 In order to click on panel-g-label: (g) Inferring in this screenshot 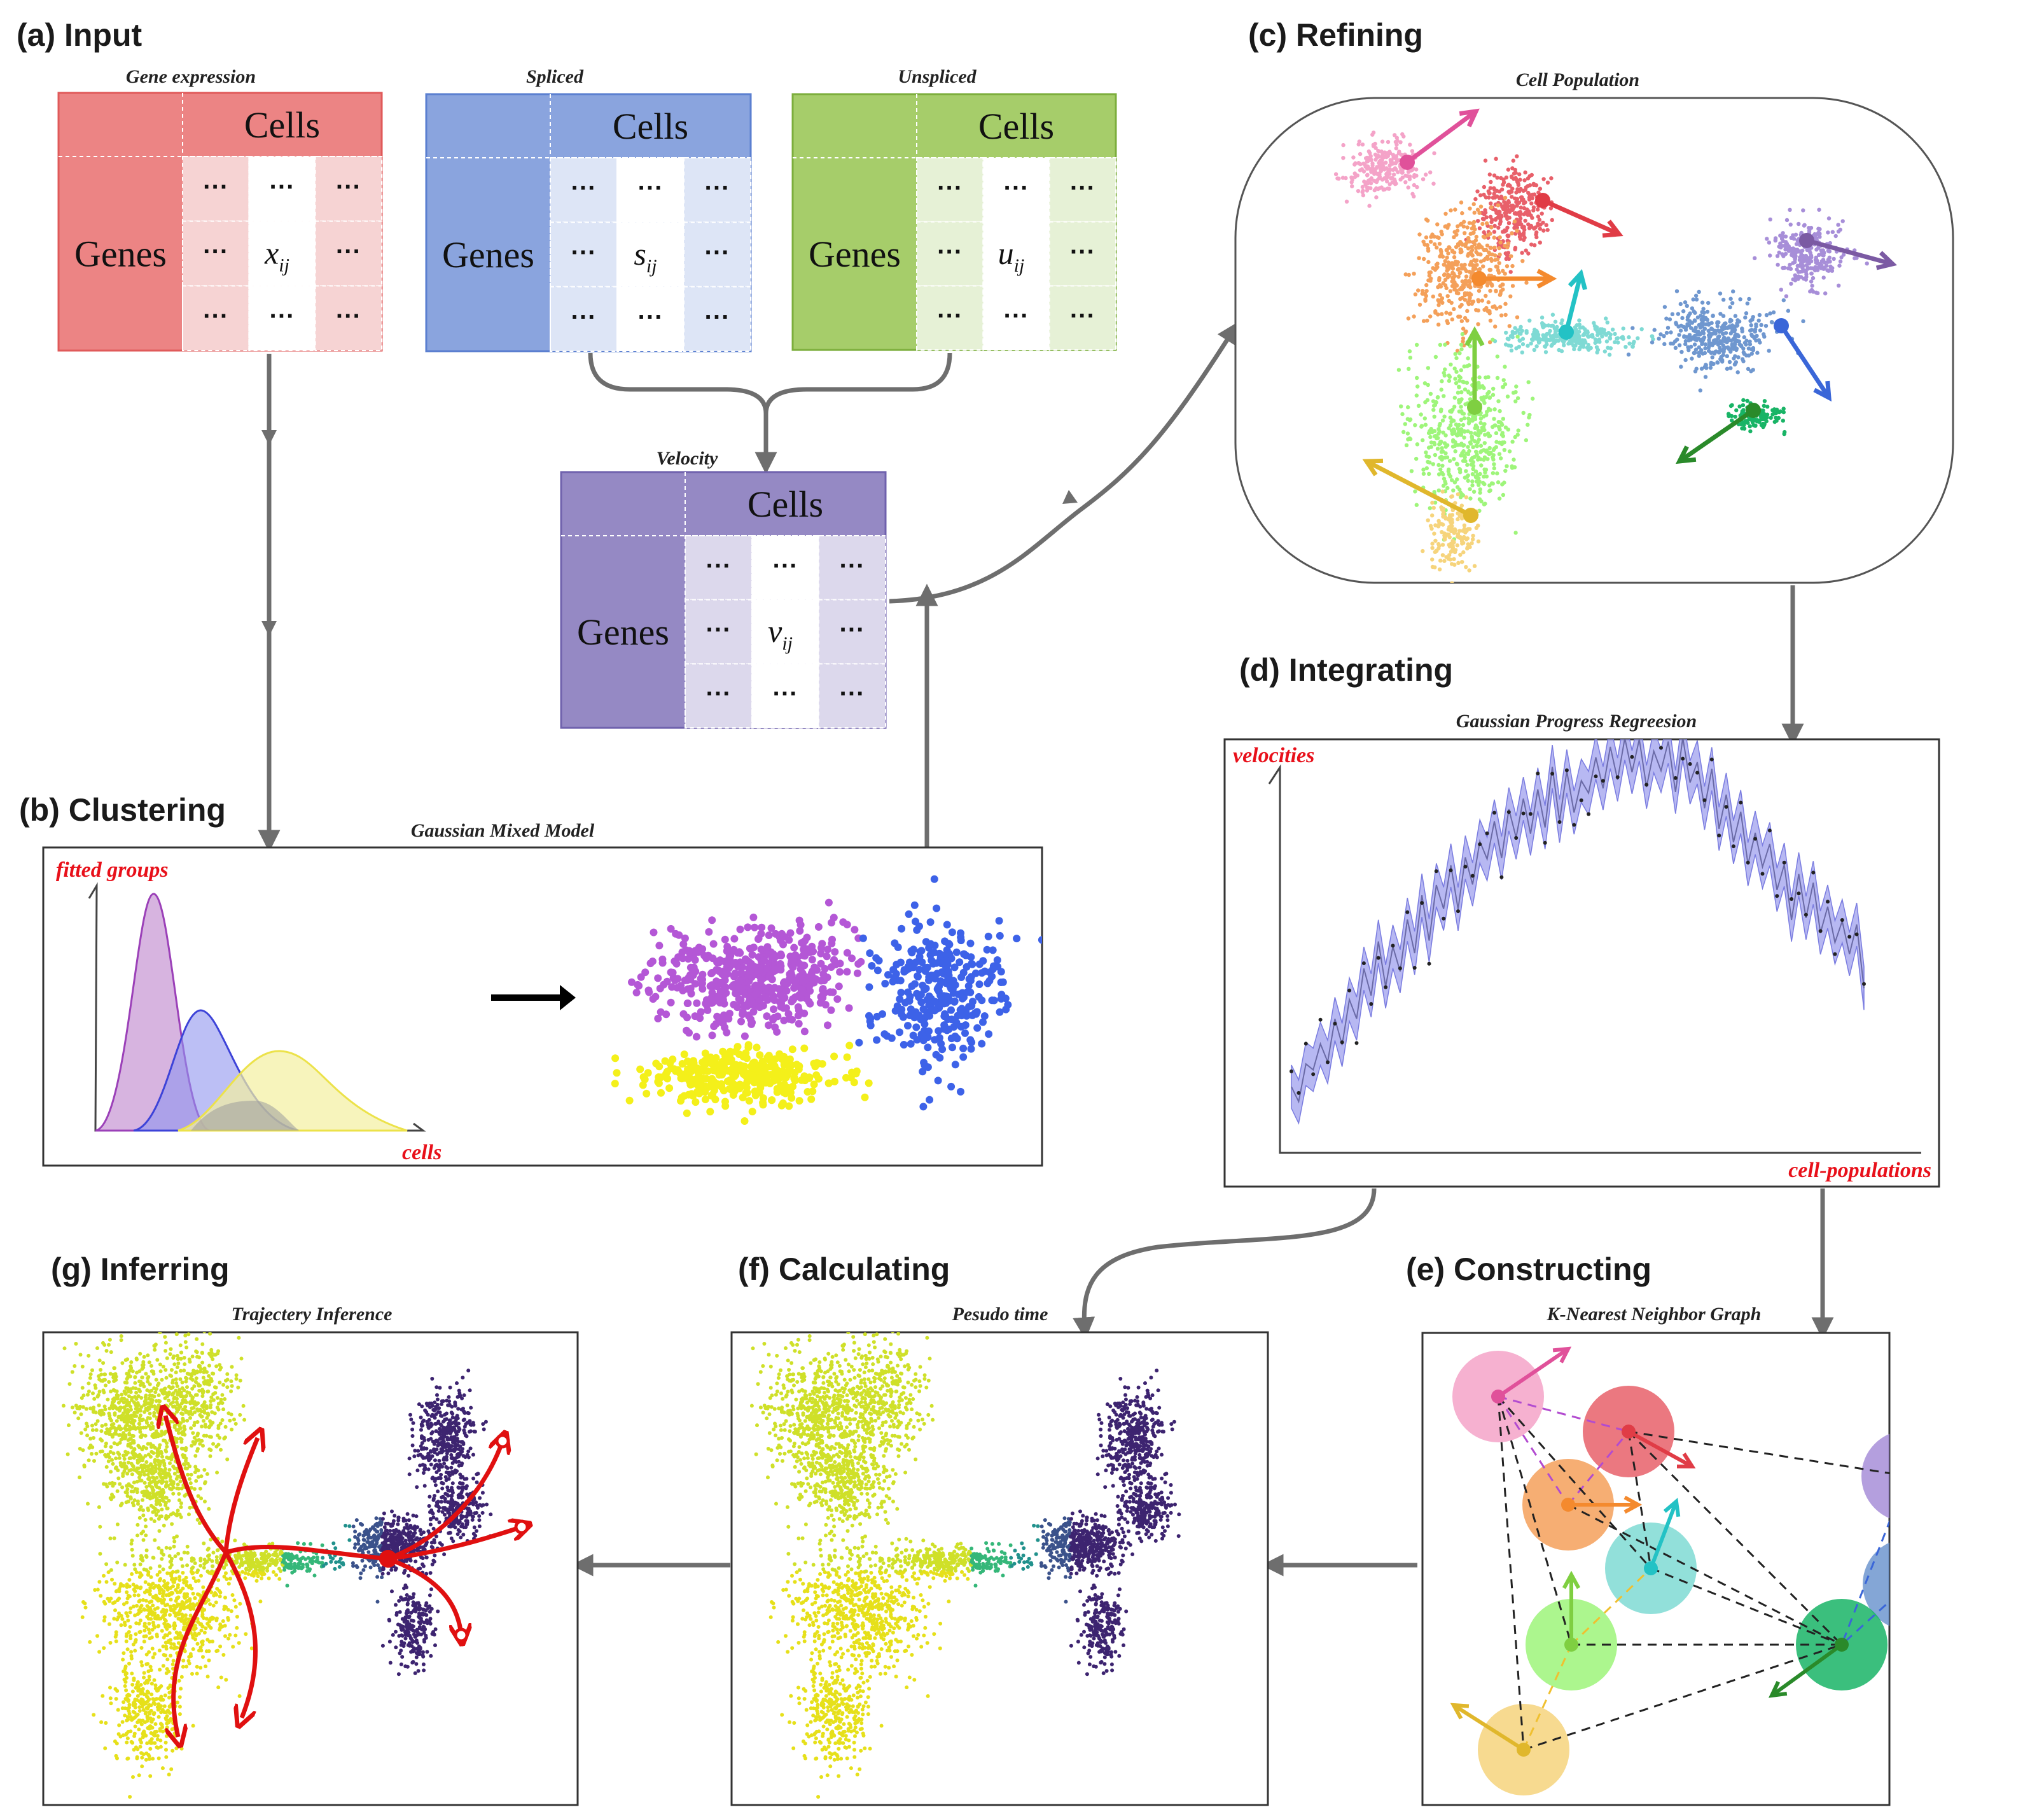, I will do `click(140, 1269)`.